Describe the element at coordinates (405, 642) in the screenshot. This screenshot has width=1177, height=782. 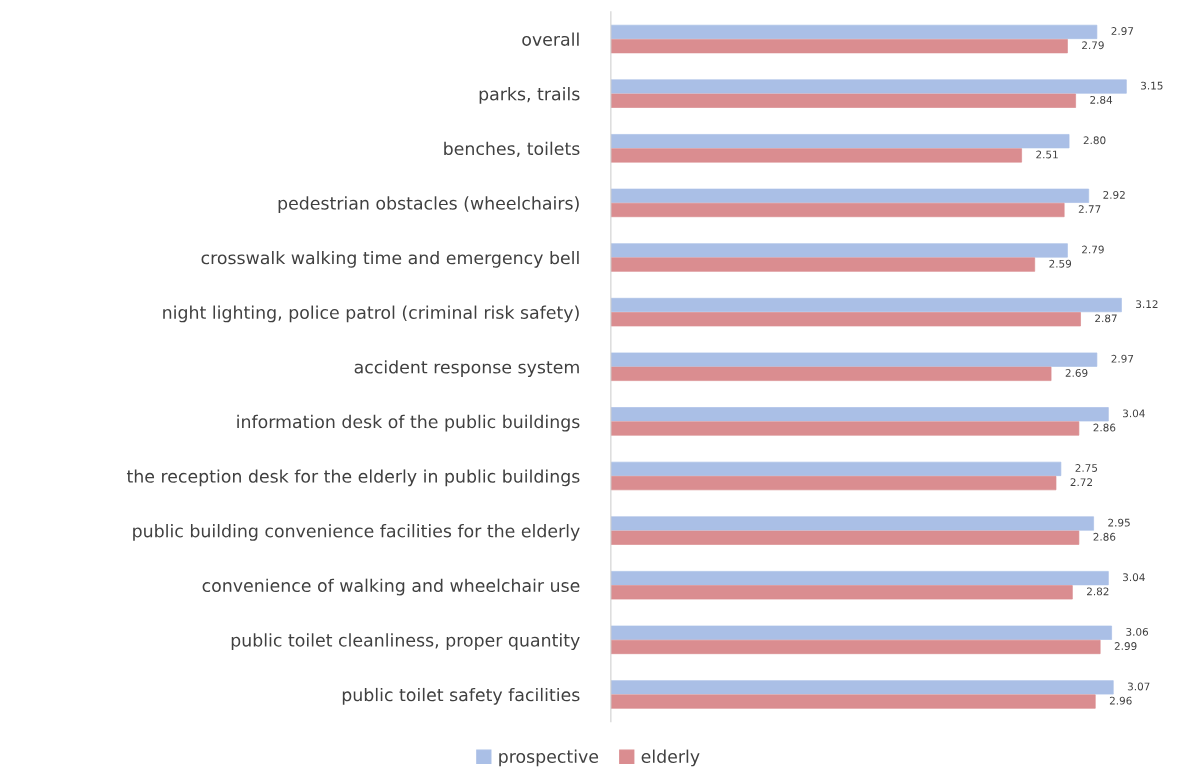
I see `y-tick-label: public toilet cleanliness, proper quantity` at that location.